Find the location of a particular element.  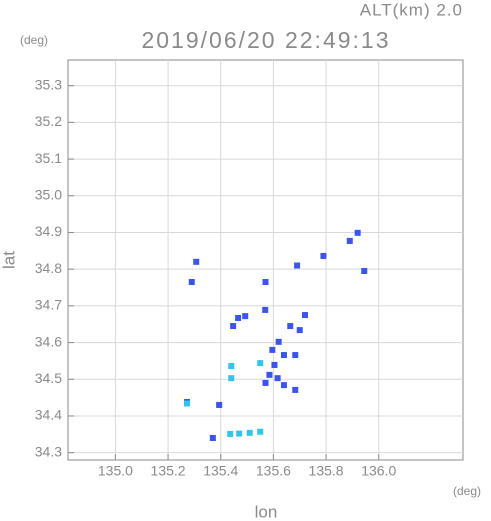

y-tick-label: 34.9 is located at coordinates (48, 231).